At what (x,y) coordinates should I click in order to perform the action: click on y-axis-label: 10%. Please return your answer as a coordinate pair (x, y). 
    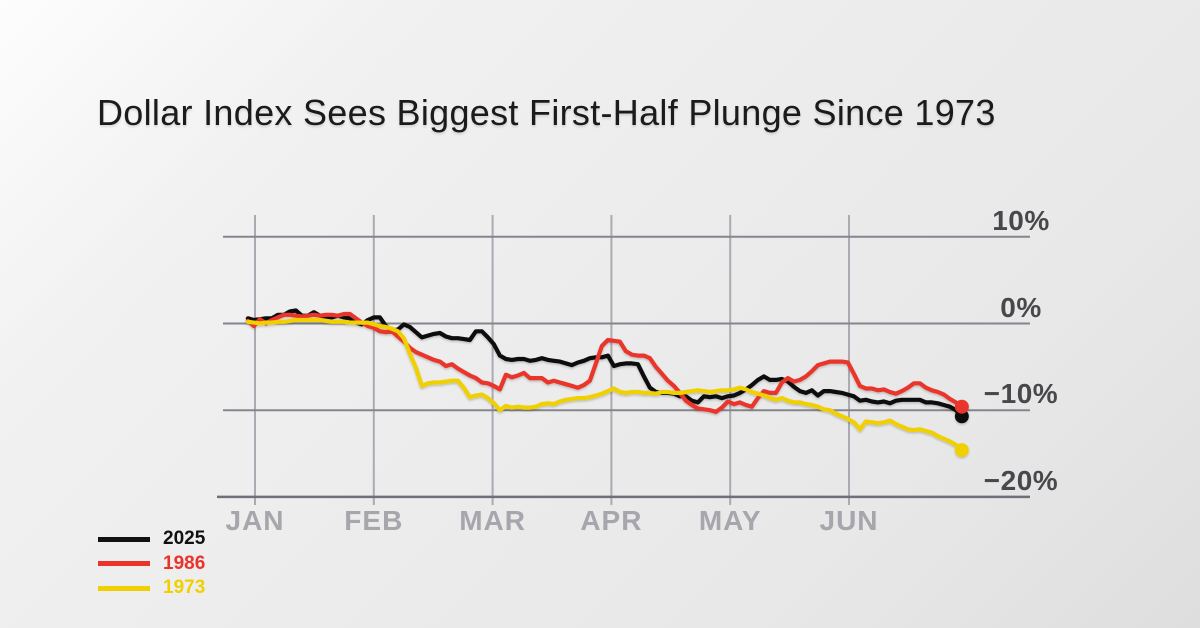
    Looking at the image, I should click on (1021, 220).